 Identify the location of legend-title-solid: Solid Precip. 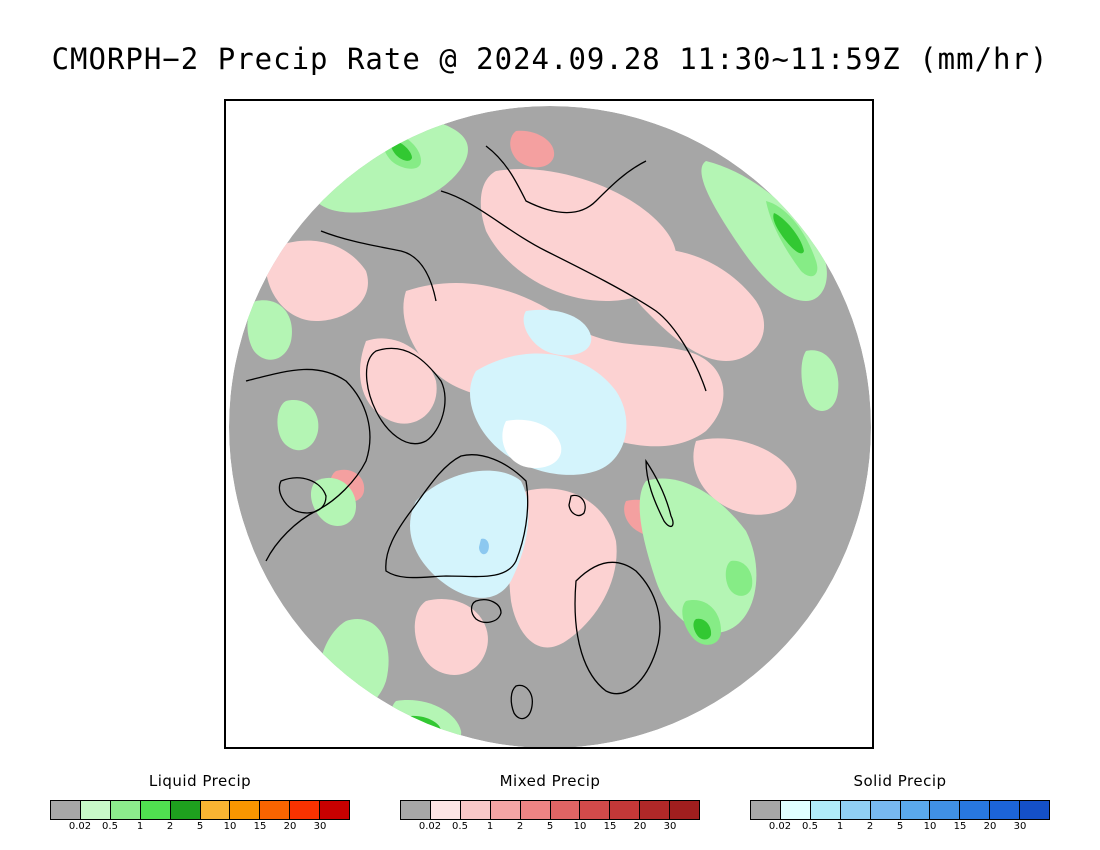
(900, 781).